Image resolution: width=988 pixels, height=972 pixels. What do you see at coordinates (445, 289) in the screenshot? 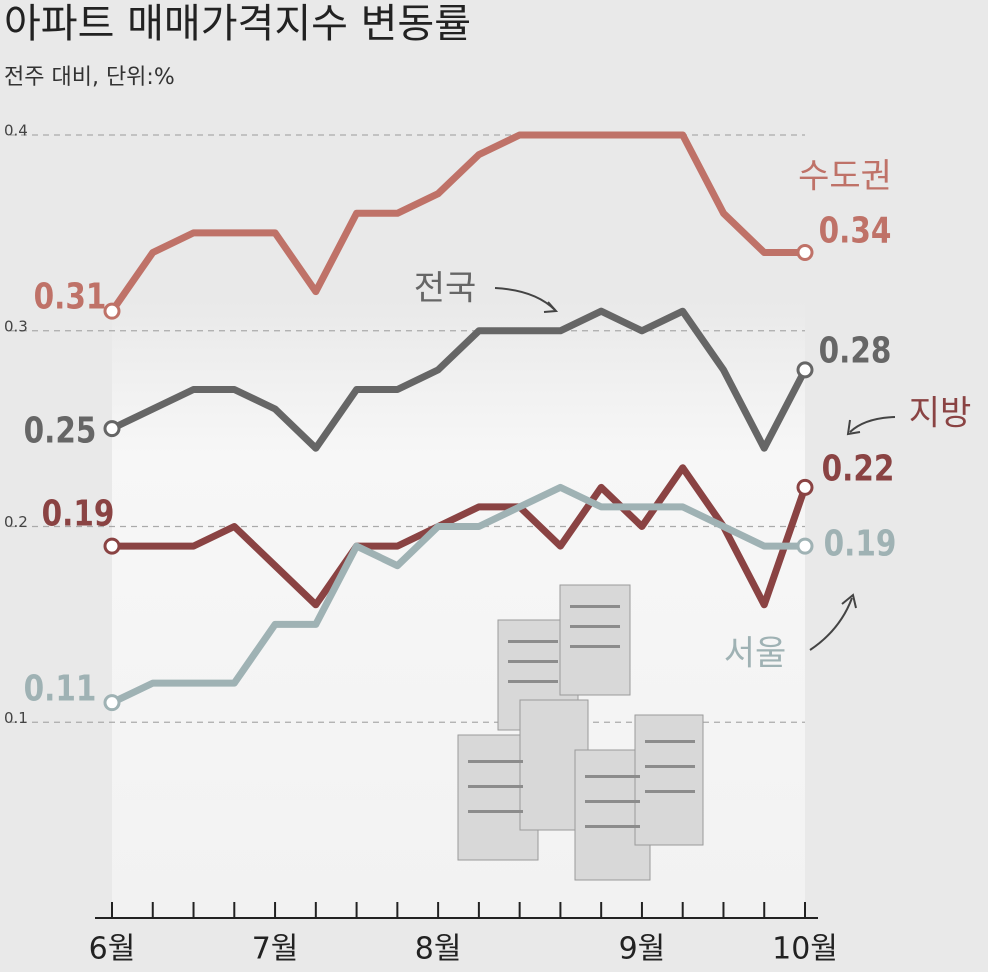
I see `series-name: 전국` at bounding box center [445, 289].